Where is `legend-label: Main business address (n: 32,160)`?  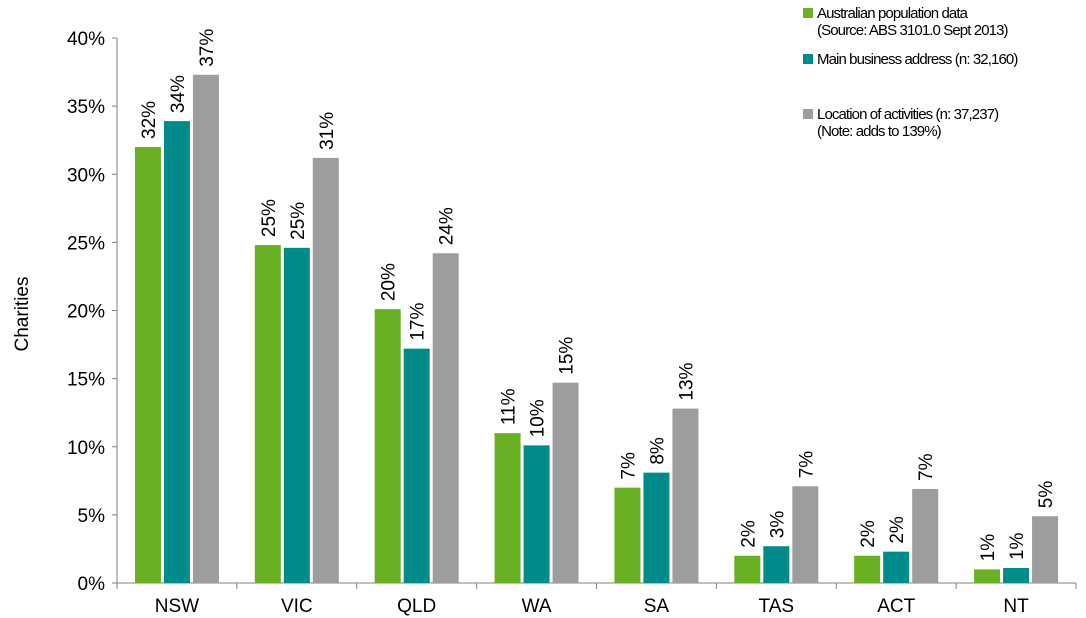
legend-label: Main business address (n: 32,160) is located at coordinates (917, 59).